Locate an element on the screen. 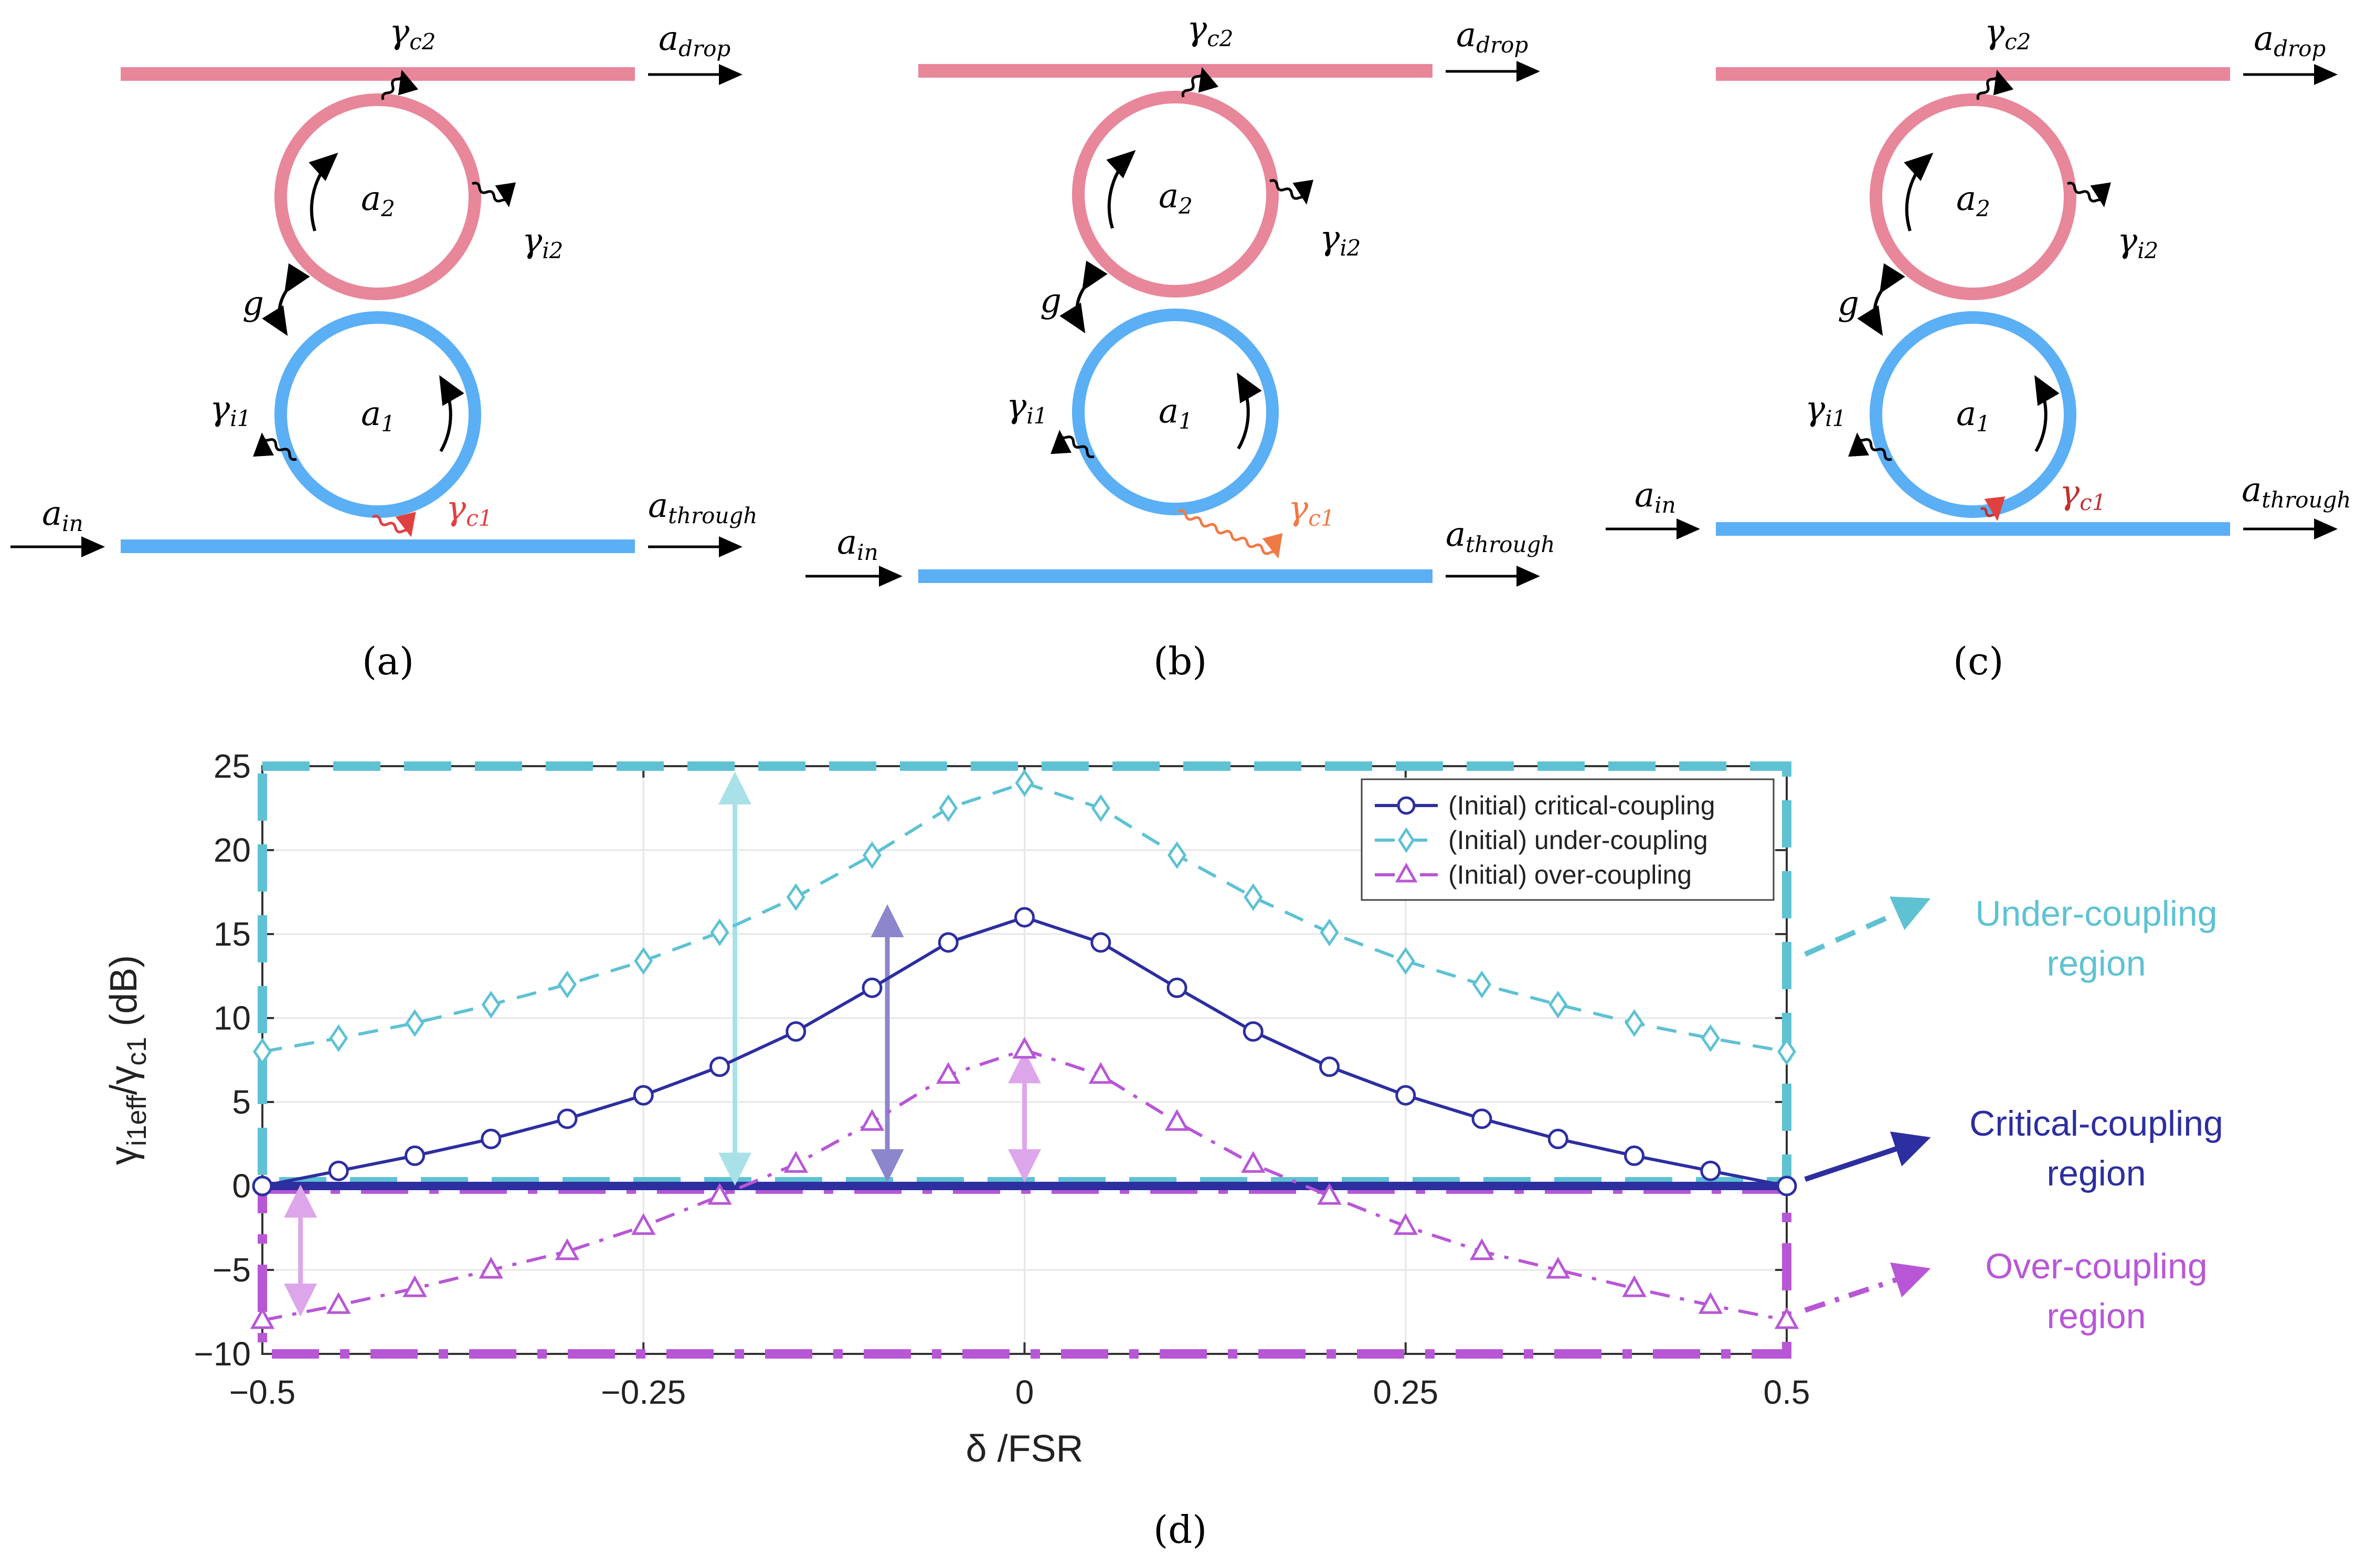 The height and width of the screenshot is (1568, 2355). gamma-i2-wave-icon is located at coordinates (2090, 194).